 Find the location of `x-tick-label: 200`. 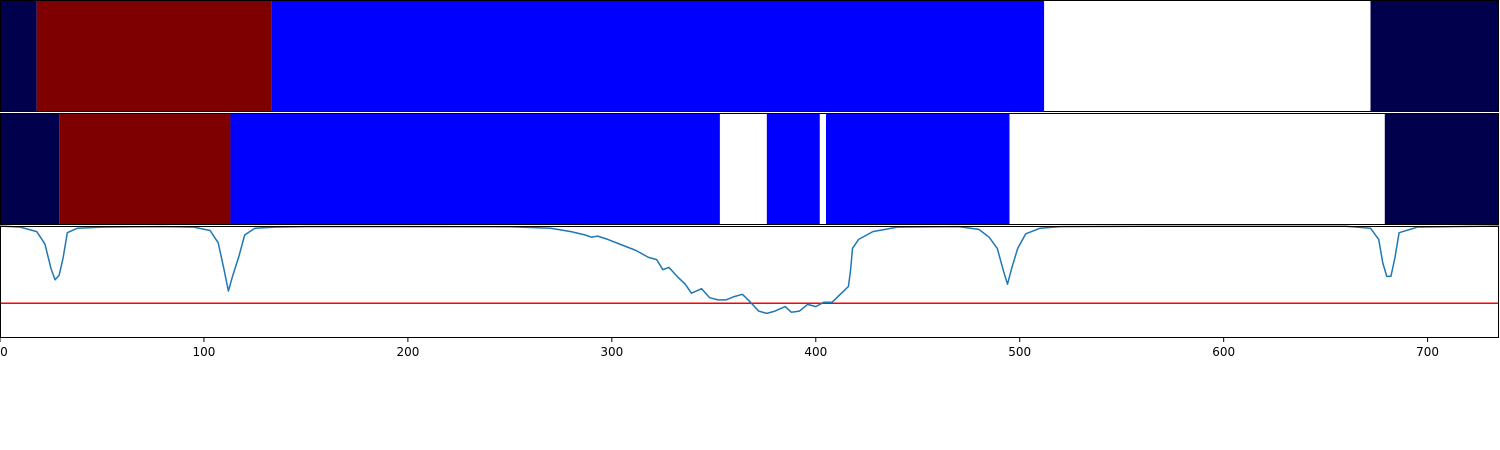

x-tick-label: 200 is located at coordinates (407, 352).